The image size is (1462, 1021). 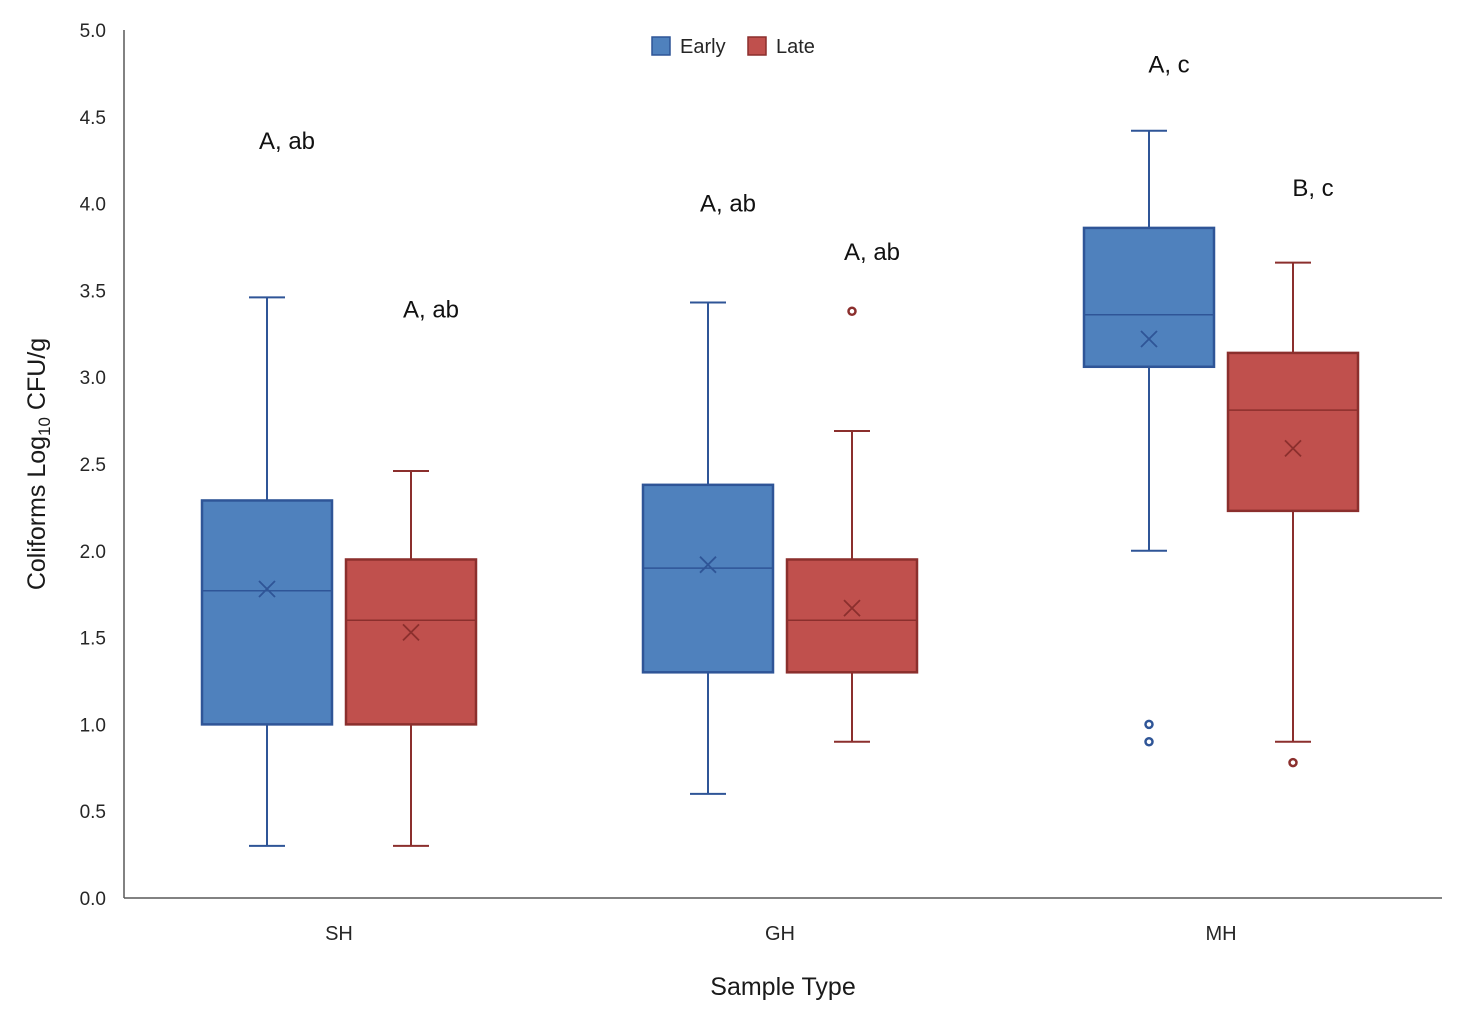 I want to click on y-tick-label: 3.0, so click(x=93, y=378).